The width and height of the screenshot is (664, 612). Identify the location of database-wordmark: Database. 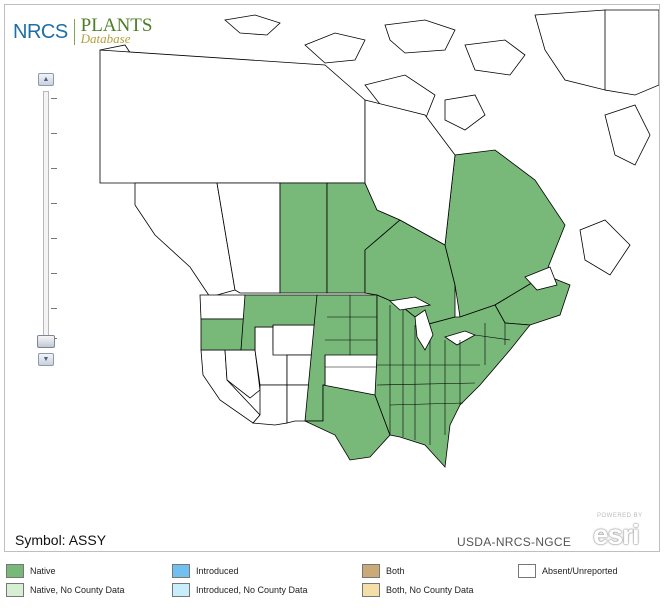
(105, 38).